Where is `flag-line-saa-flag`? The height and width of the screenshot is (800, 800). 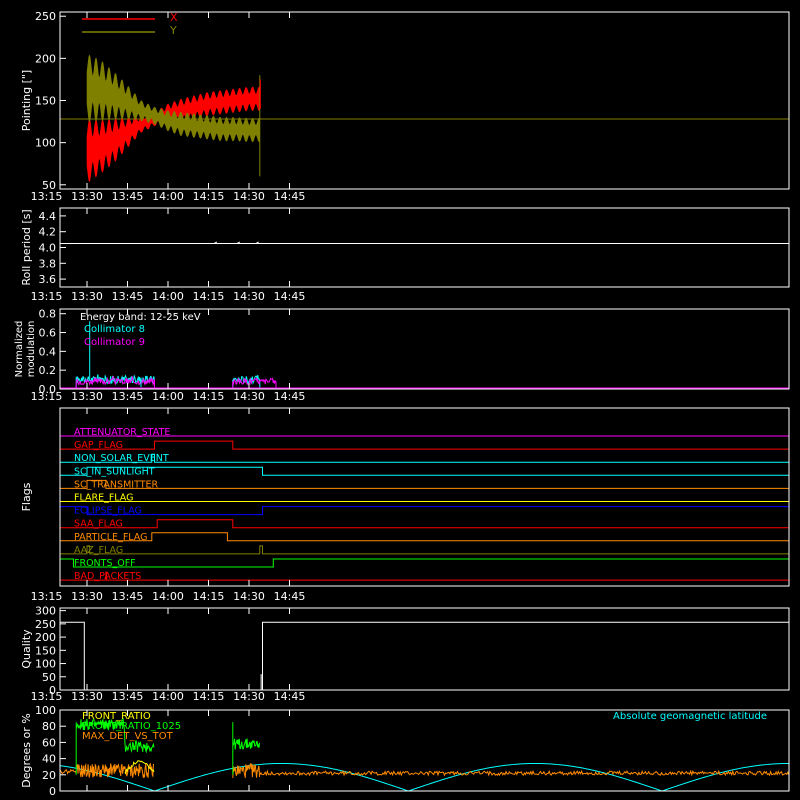 flag-line-saa-flag is located at coordinates (424, 524).